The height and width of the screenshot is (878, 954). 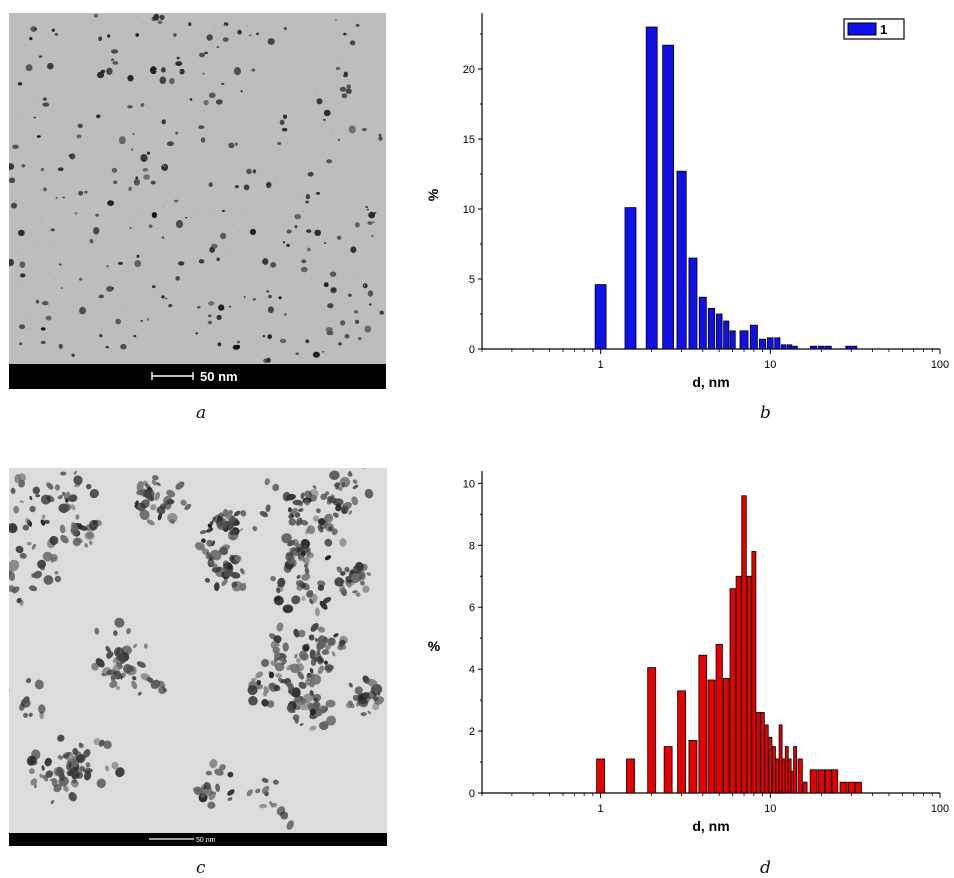 I want to click on y-tick-label: 15, so click(x=469, y=140).